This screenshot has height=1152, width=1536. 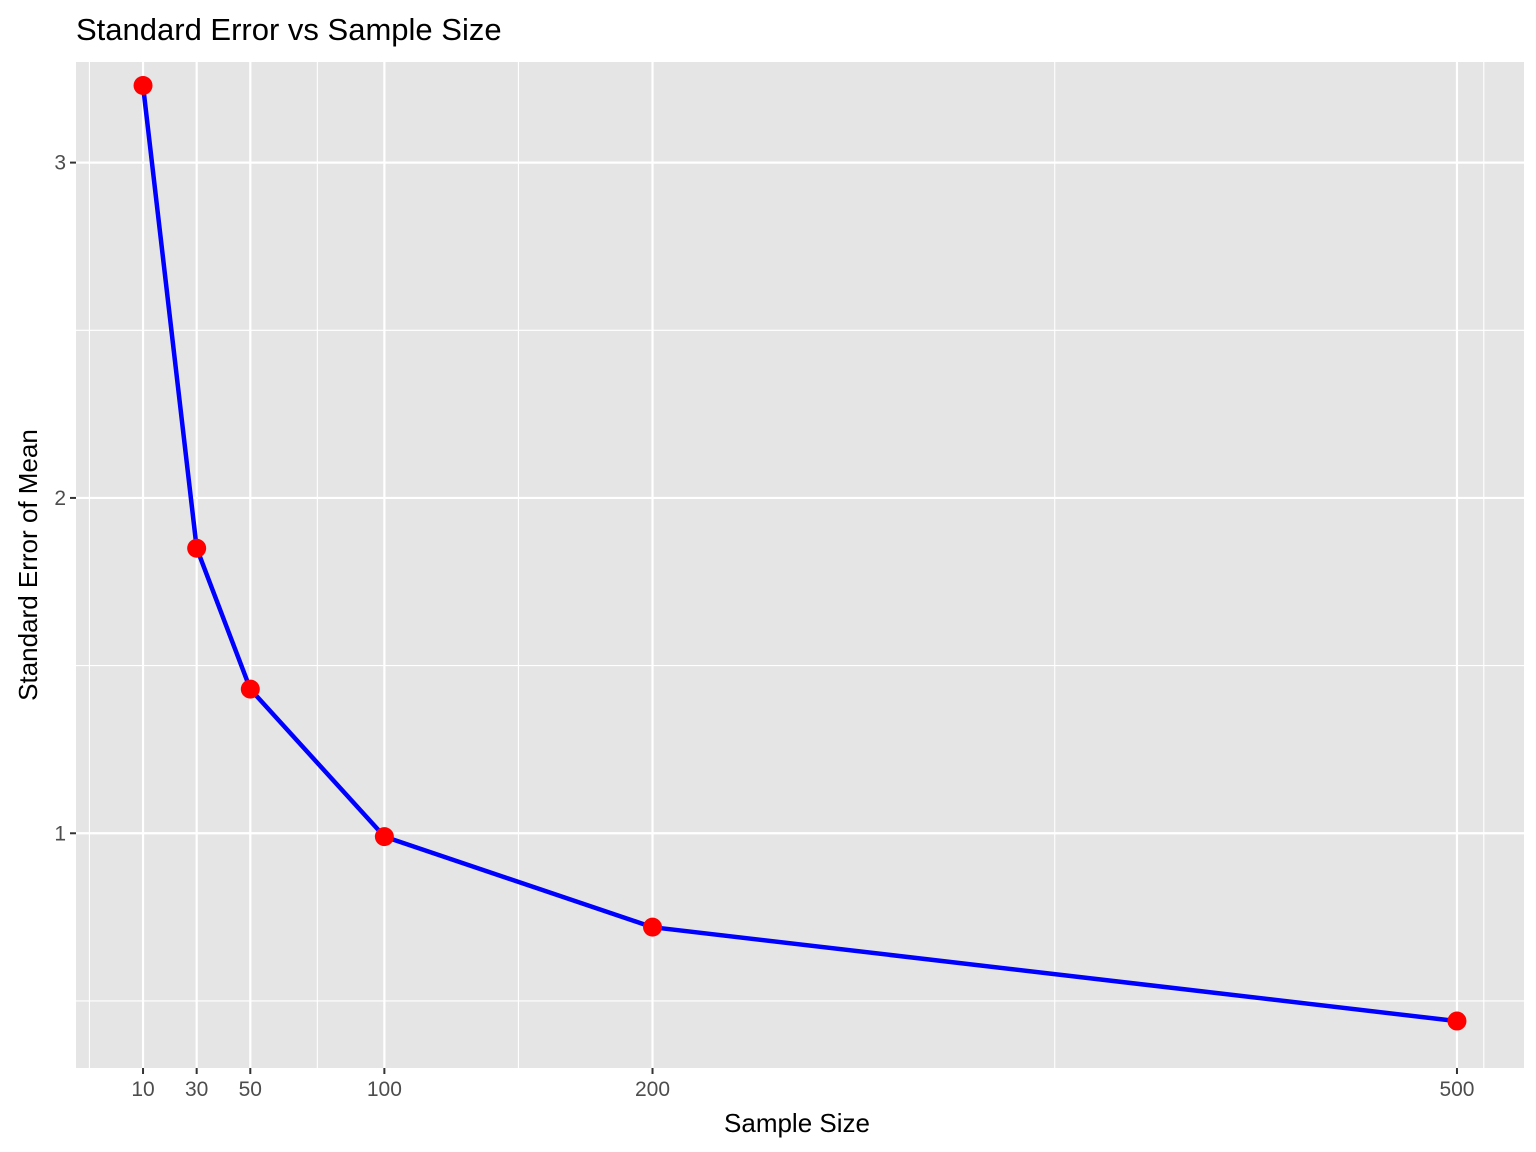 What do you see at coordinates (28, 565) in the screenshot?
I see `y-axis-title: Standard Error of Mean` at bounding box center [28, 565].